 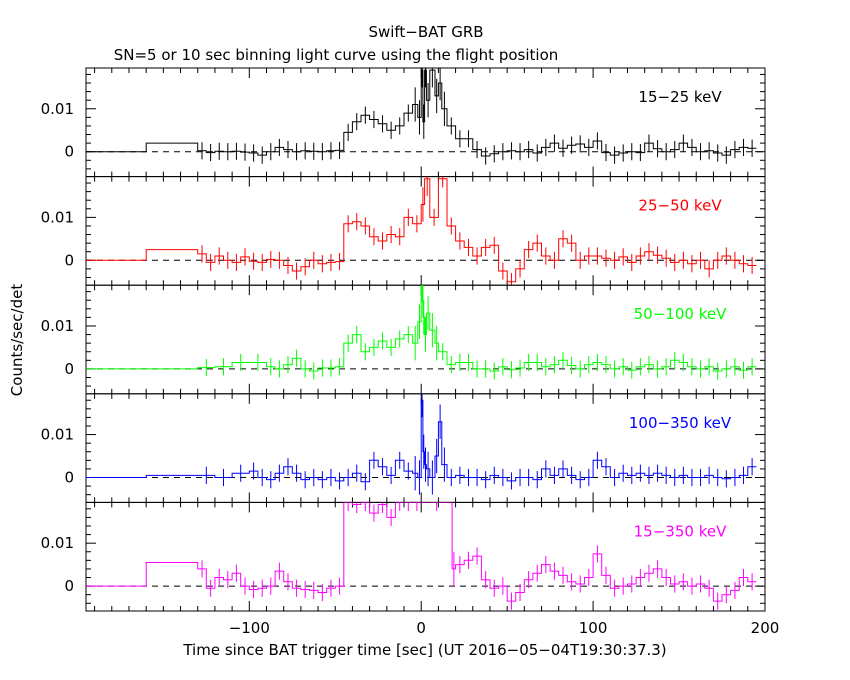 What do you see at coordinates (680, 423) in the screenshot?
I see `band-label: 100−350 keV` at bounding box center [680, 423].